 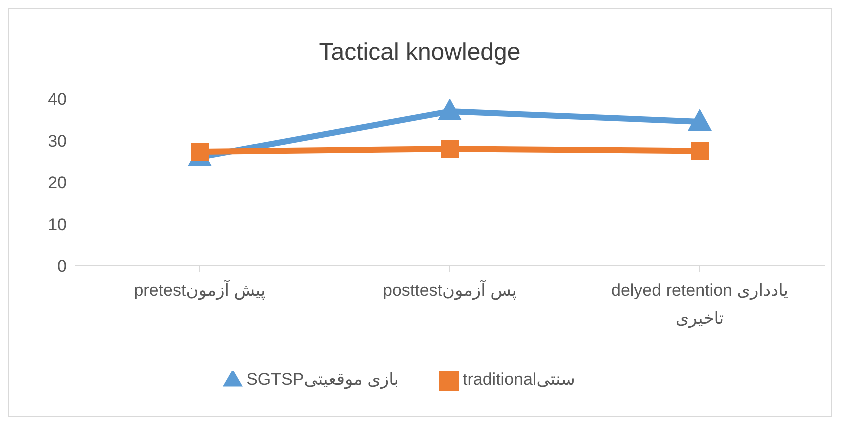 I want to click on y-tick-label: 20, so click(x=57, y=183).